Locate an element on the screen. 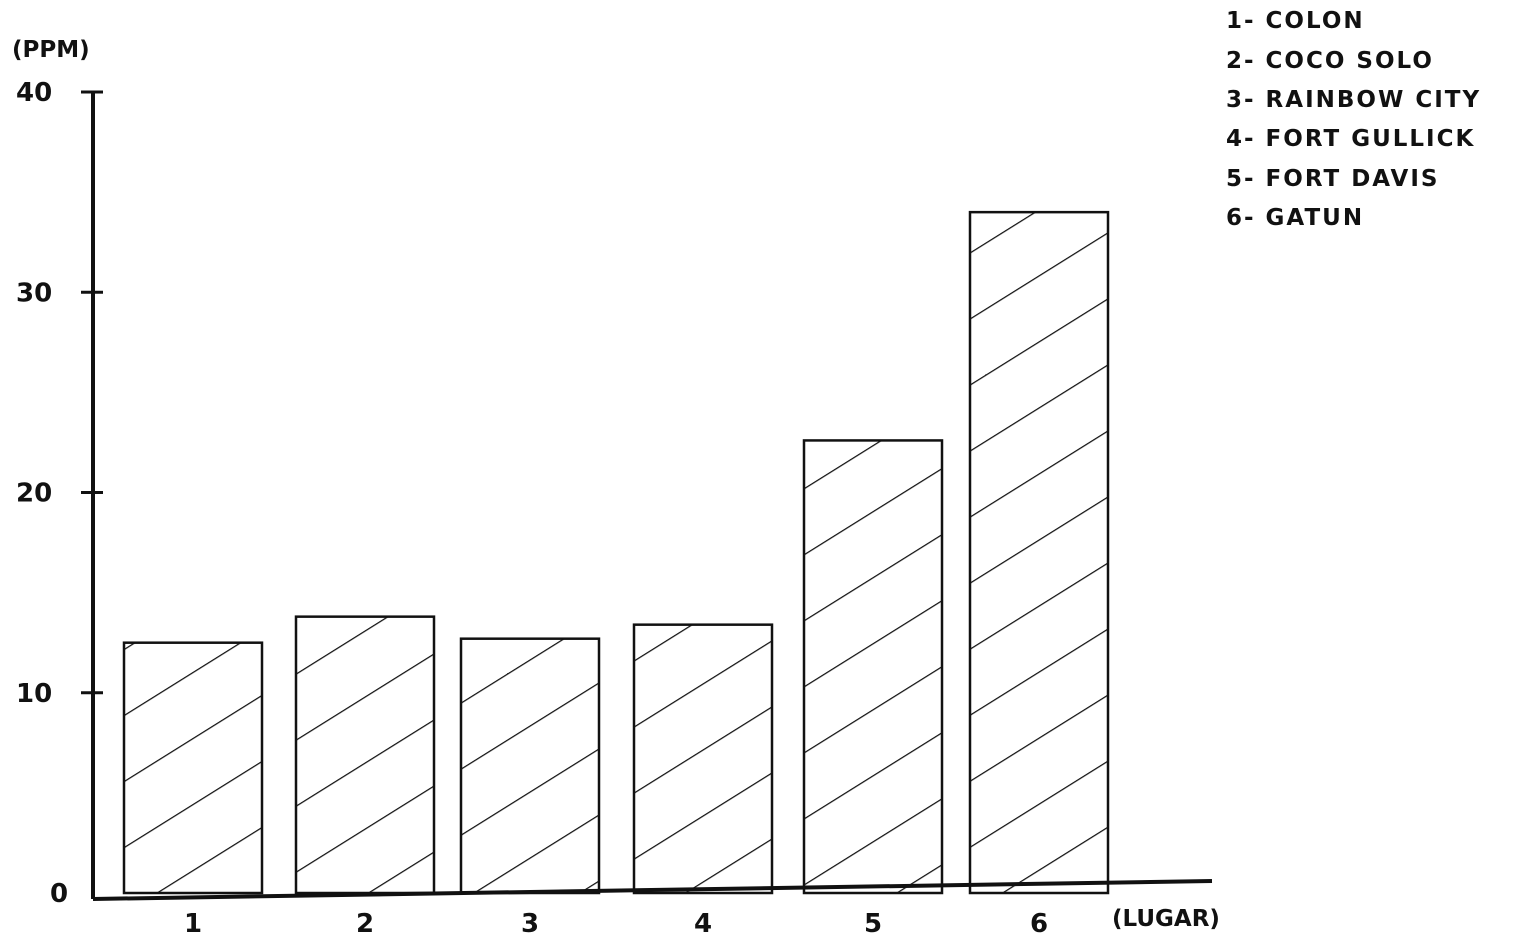 This screenshot has height=943, width=1524. y-tick-label: 10 is located at coordinates (34, 694).